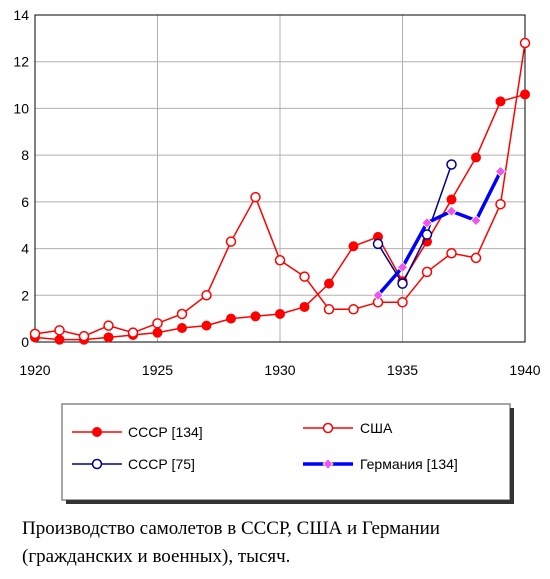 The width and height of the screenshot is (550, 579). What do you see at coordinates (25, 202) in the screenshot?
I see `y-tick-label: 6` at bounding box center [25, 202].